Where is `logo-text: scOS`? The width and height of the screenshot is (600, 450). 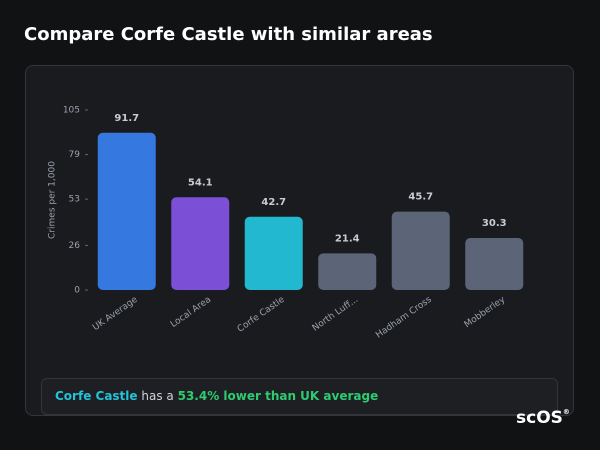 logo-text: scOS is located at coordinates (539, 418).